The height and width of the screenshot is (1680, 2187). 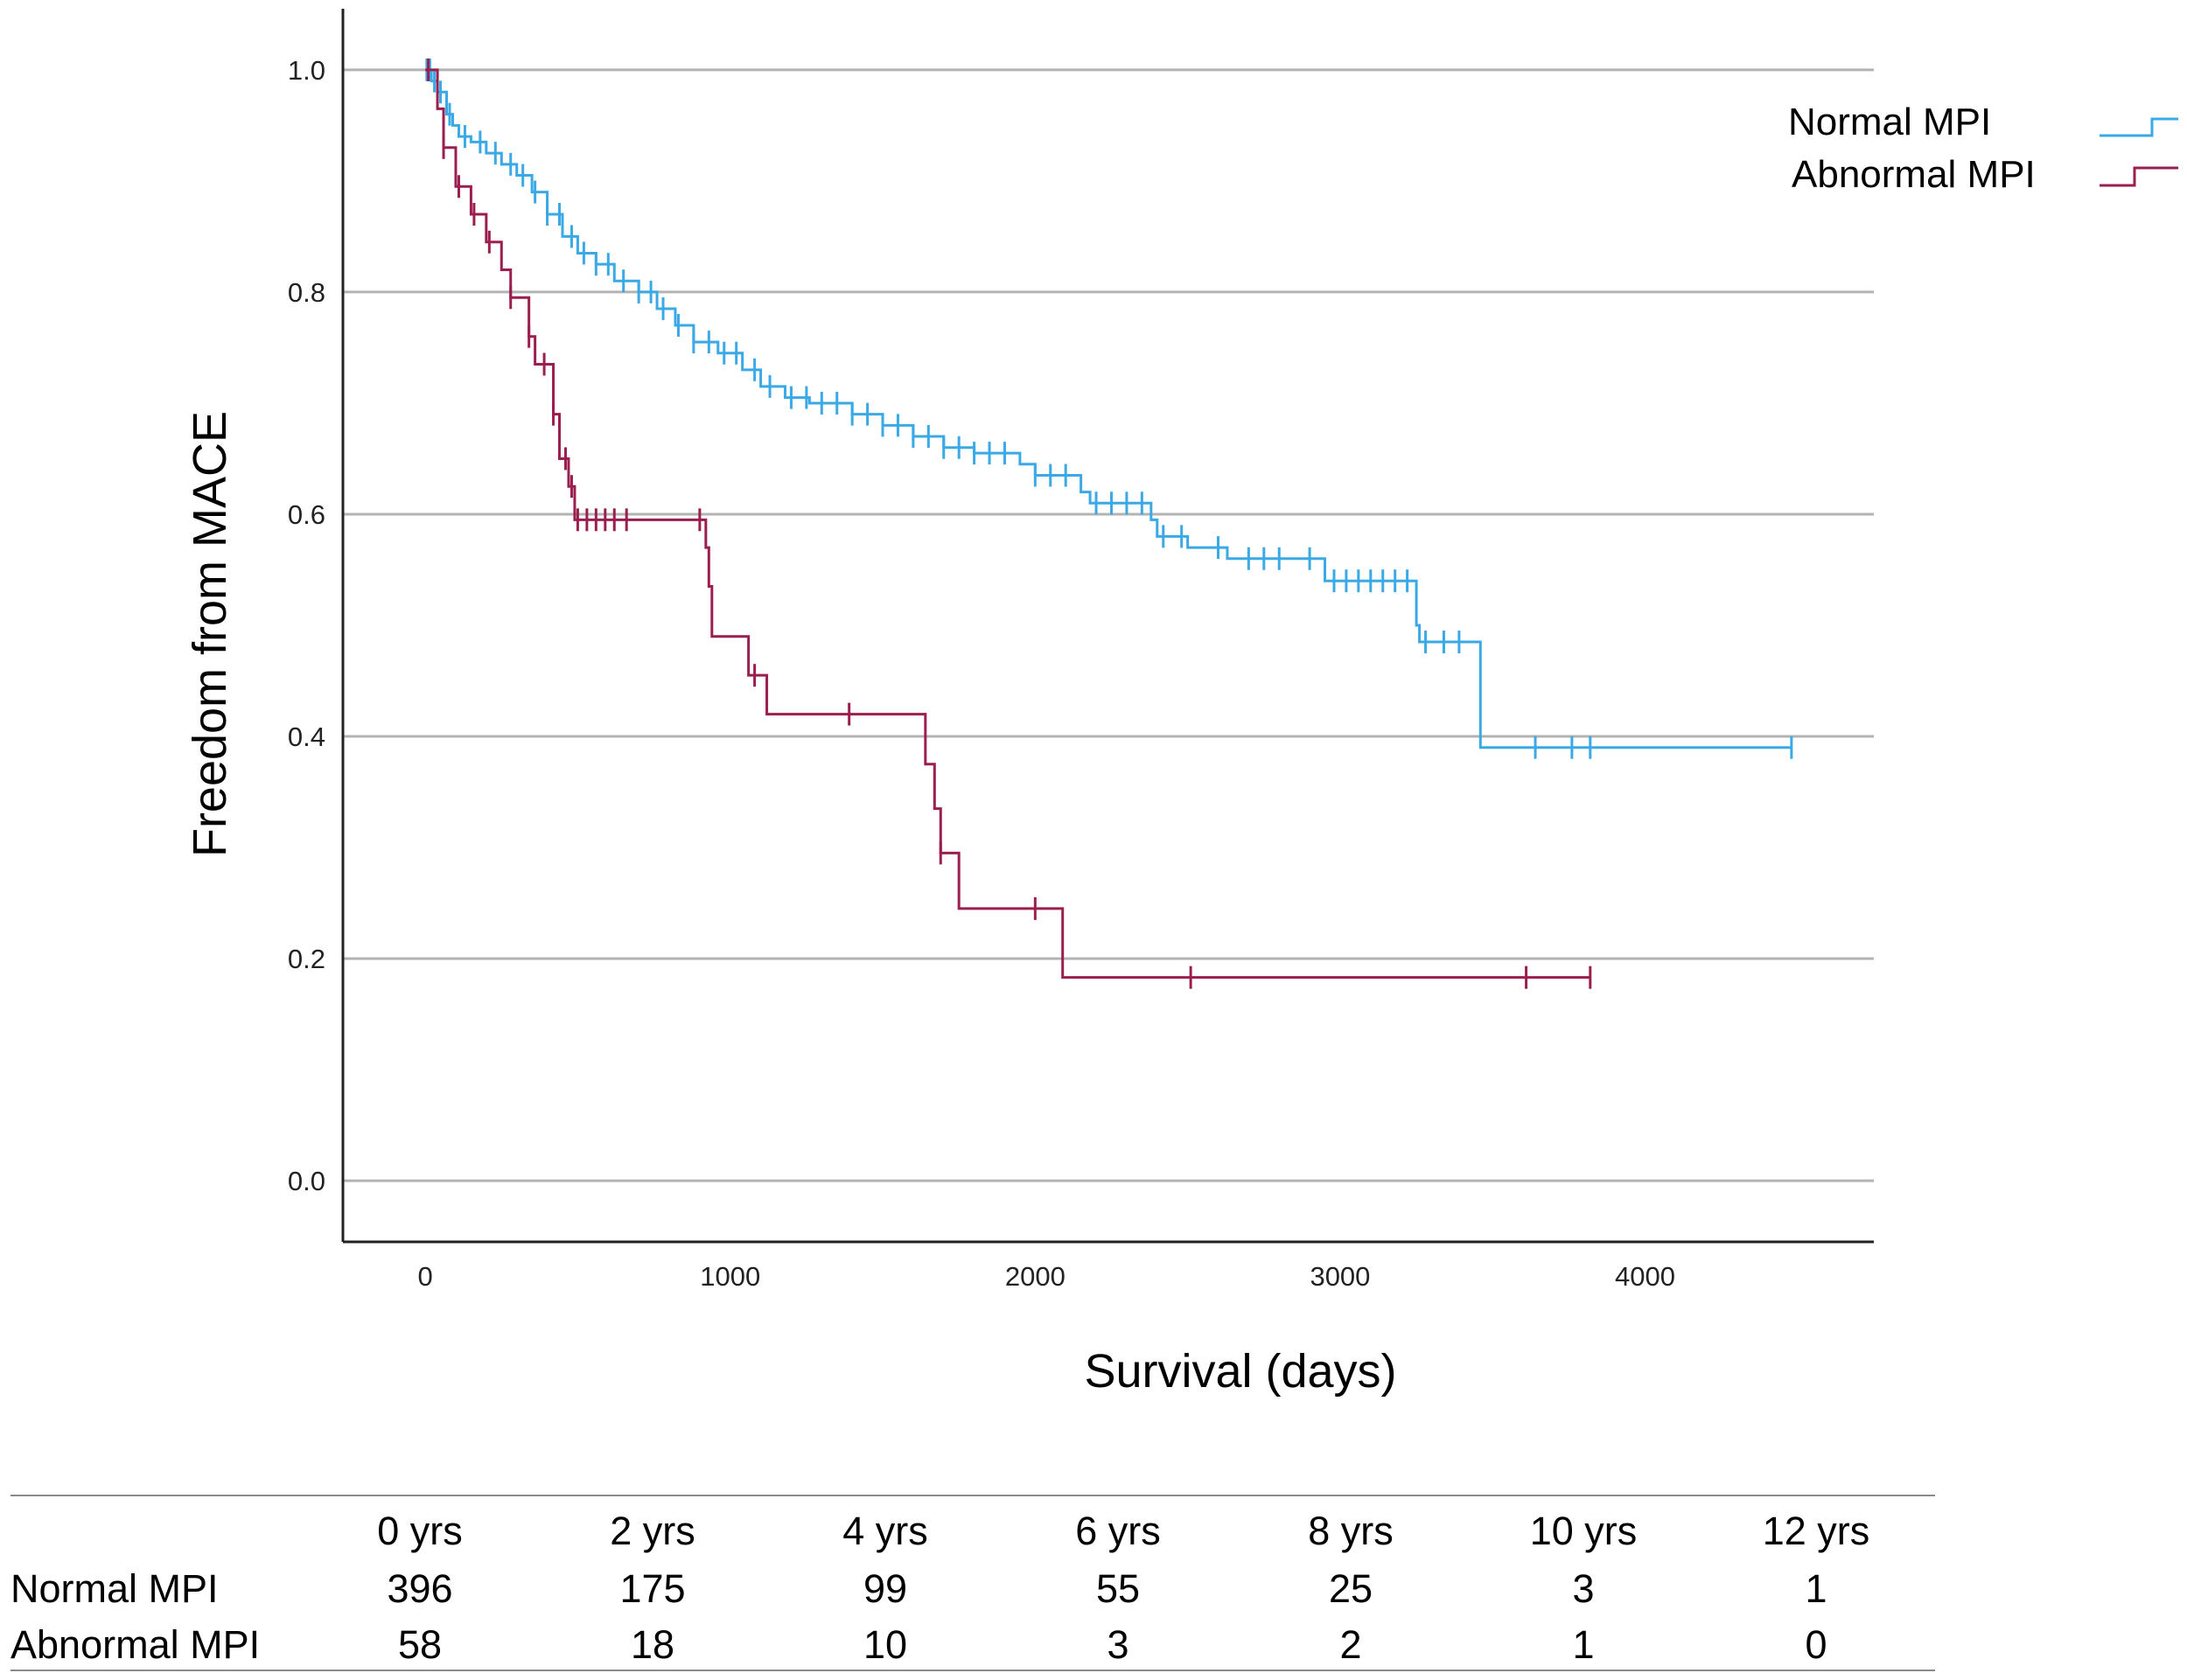 What do you see at coordinates (306, 292) in the screenshot?
I see `y-tick-label: 0.8` at bounding box center [306, 292].